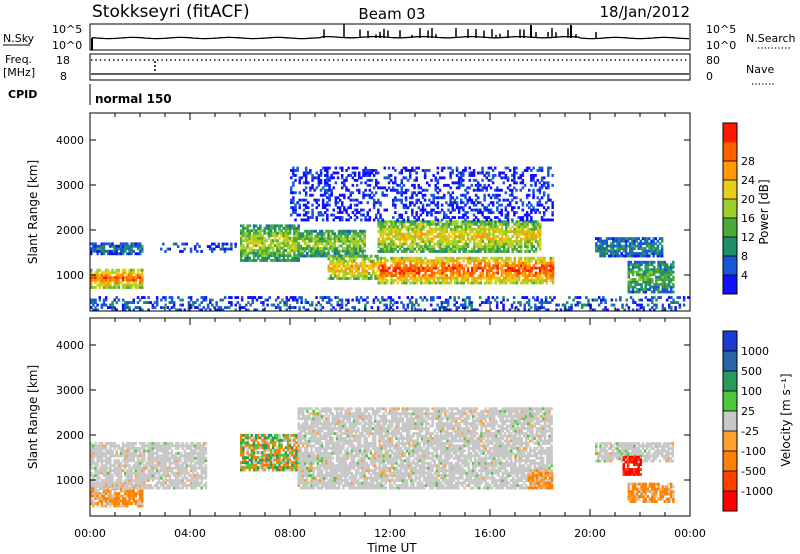  I want to click on power-ytick-label: 1000, so click(70, 275).